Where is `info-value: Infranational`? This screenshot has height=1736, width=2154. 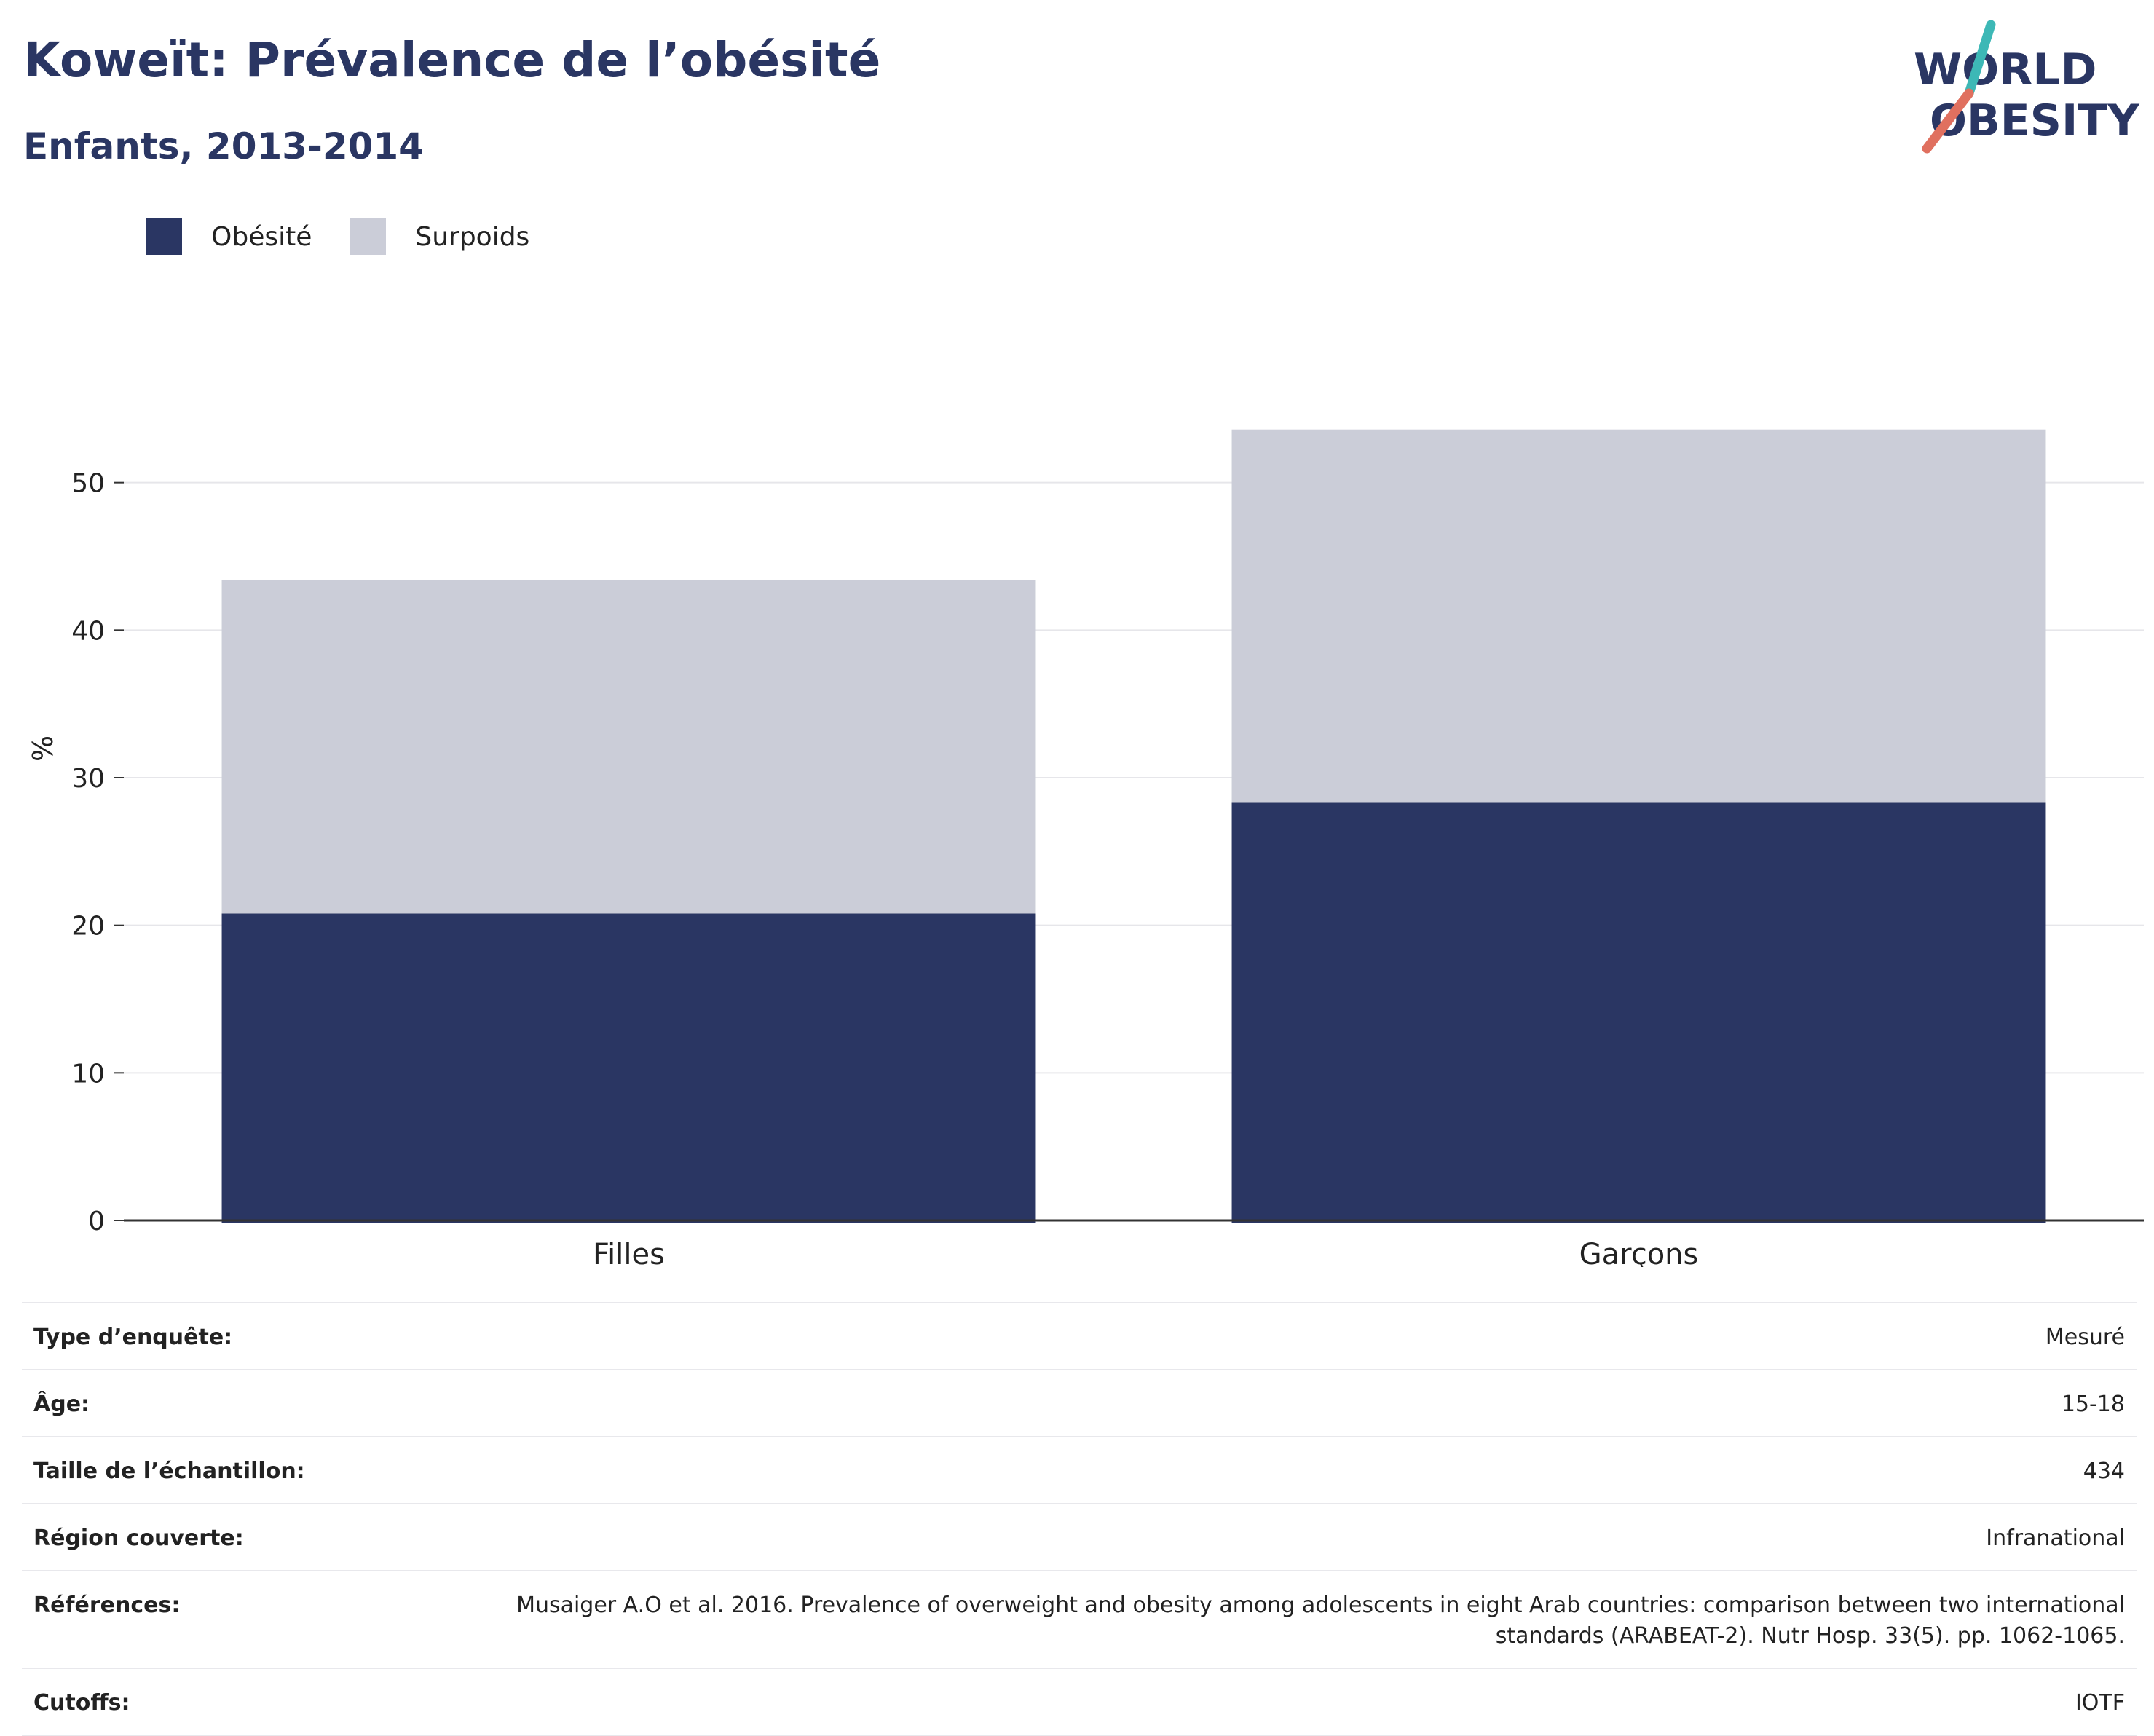
info-value: Infranational is located at coordinates (2055, 1538).